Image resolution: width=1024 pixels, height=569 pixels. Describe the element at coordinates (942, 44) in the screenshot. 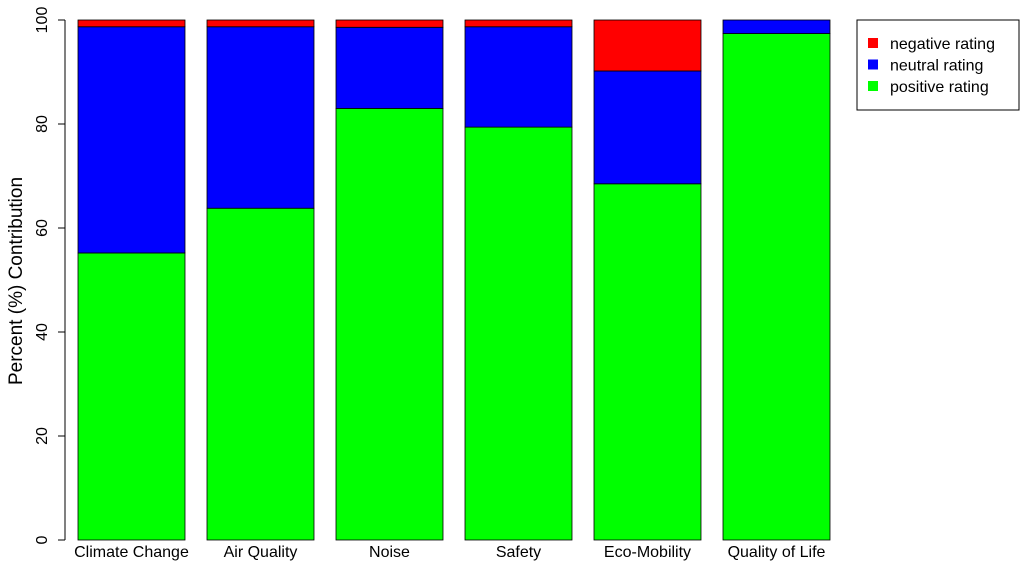

I see `legend-label: negative rating` at that location.